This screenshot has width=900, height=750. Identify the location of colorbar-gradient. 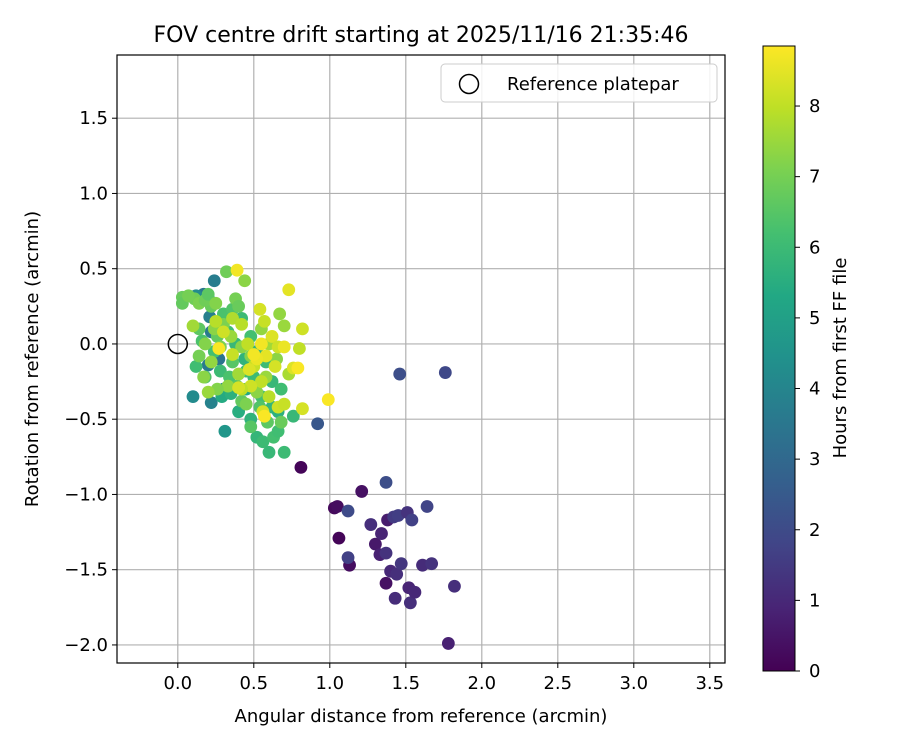
(779, 358).